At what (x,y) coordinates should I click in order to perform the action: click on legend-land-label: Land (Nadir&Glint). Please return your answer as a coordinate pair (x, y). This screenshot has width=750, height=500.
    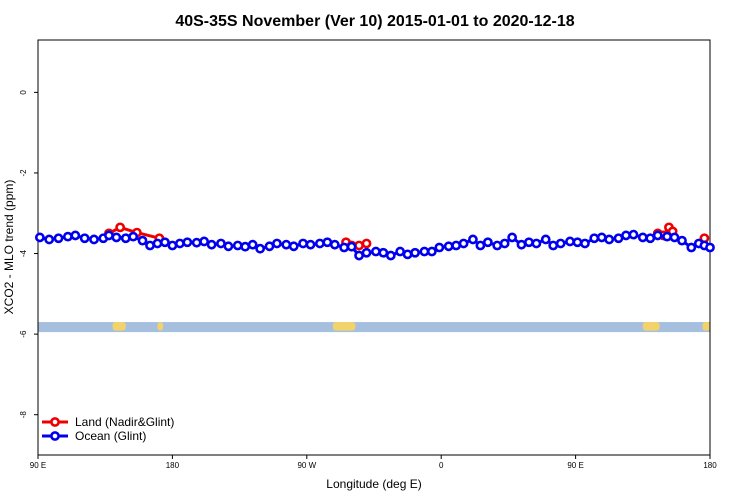
    Looking at the image, I should click on (124, 422).